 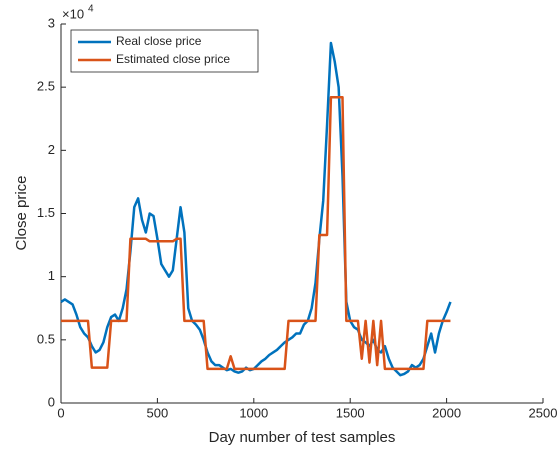 I want to click on x-tick-label: 1500, so click(x=350, y=412).